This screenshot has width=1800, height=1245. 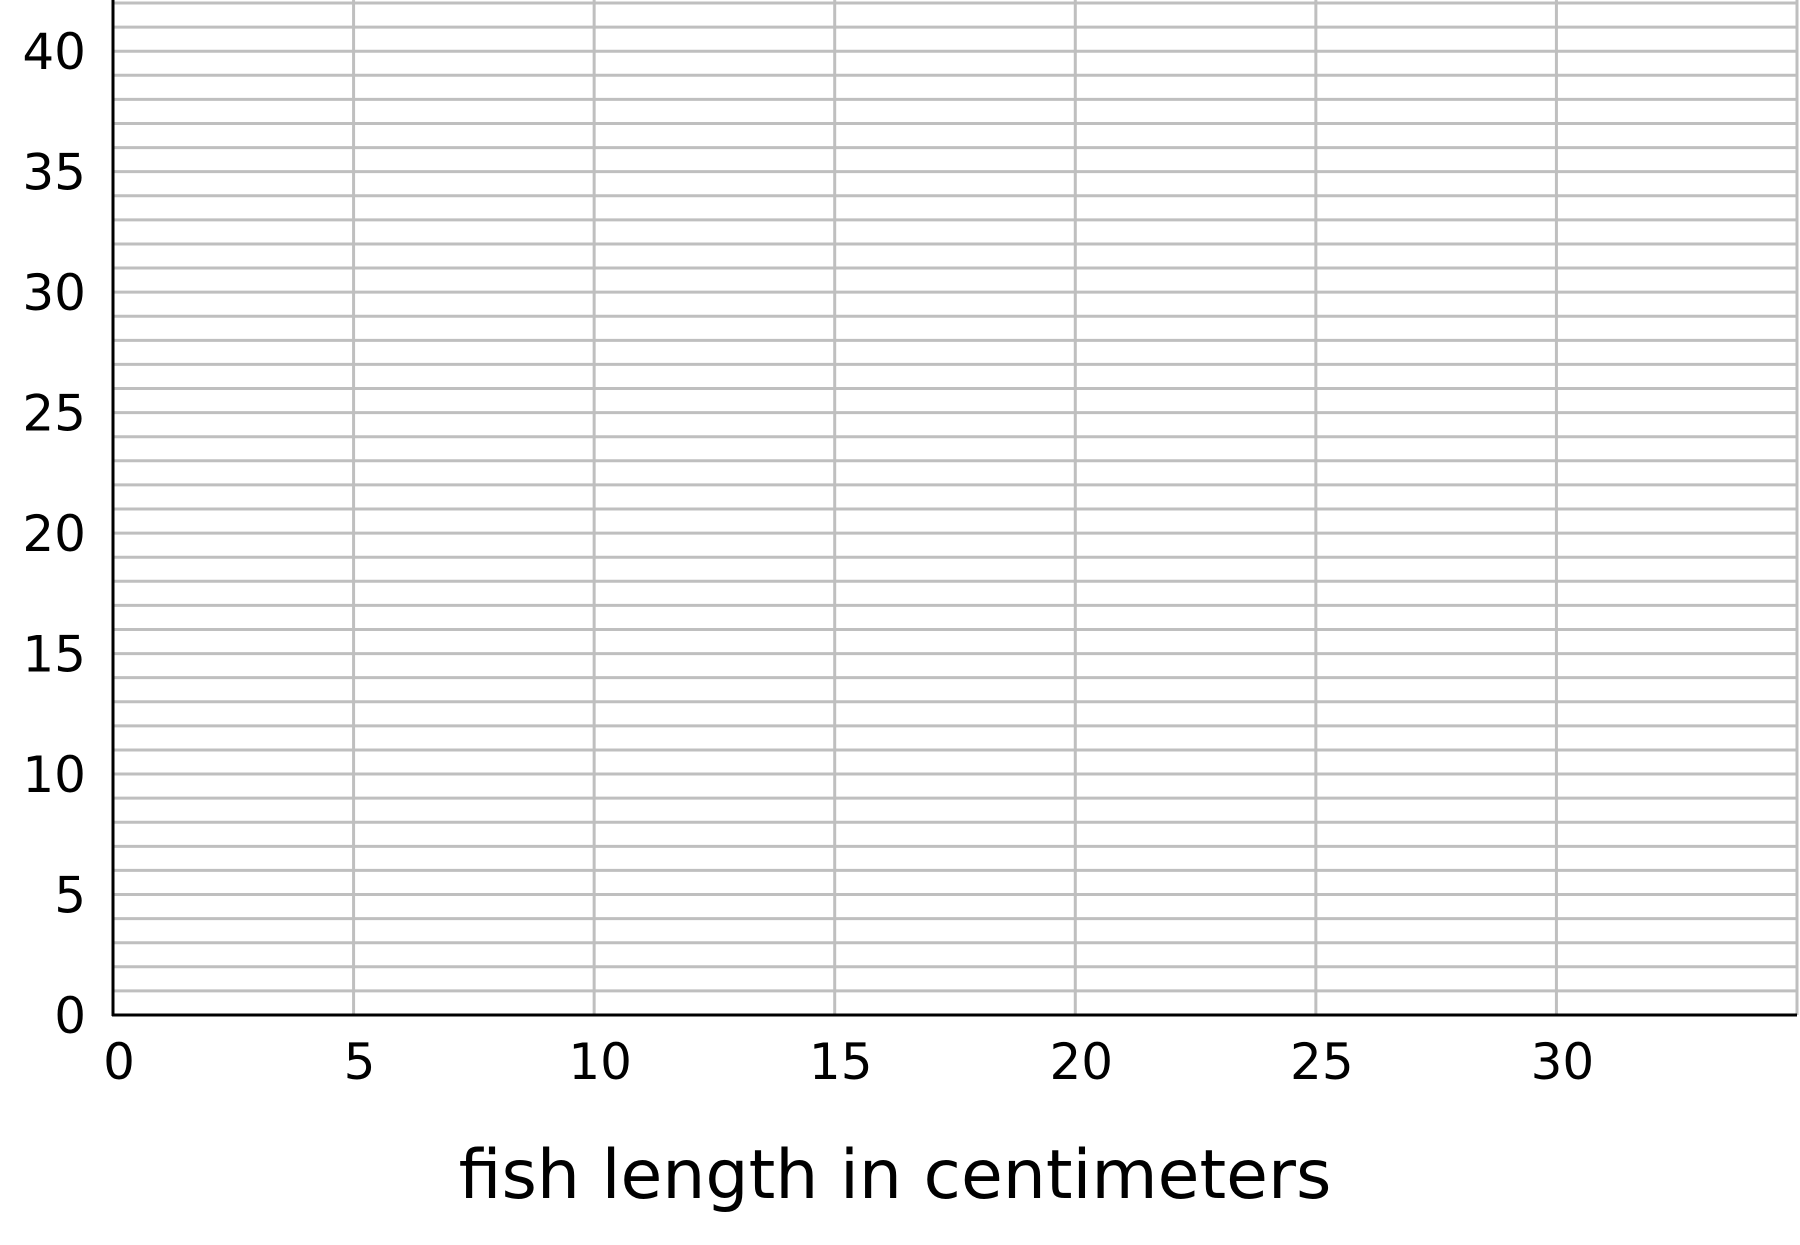 I want to click on x-tick-label: 5, so click(x=360, y=1062).